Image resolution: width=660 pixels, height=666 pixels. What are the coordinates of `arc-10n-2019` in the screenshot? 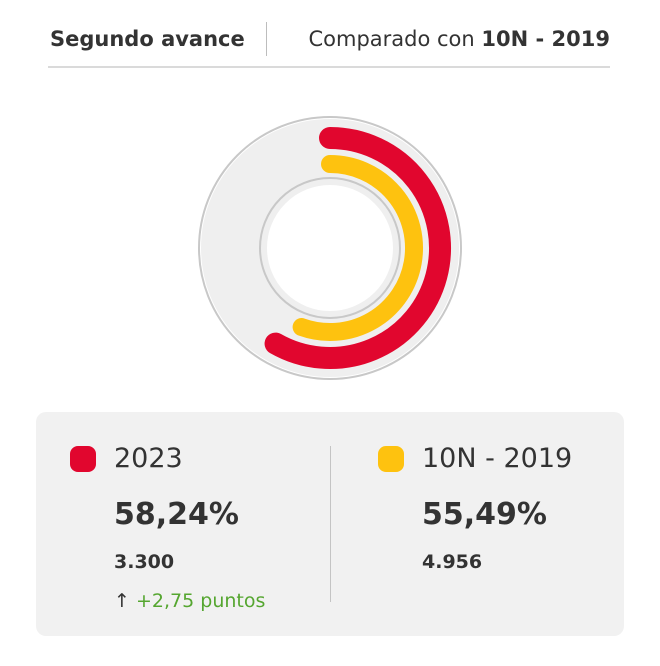 It's located at (357, 248).